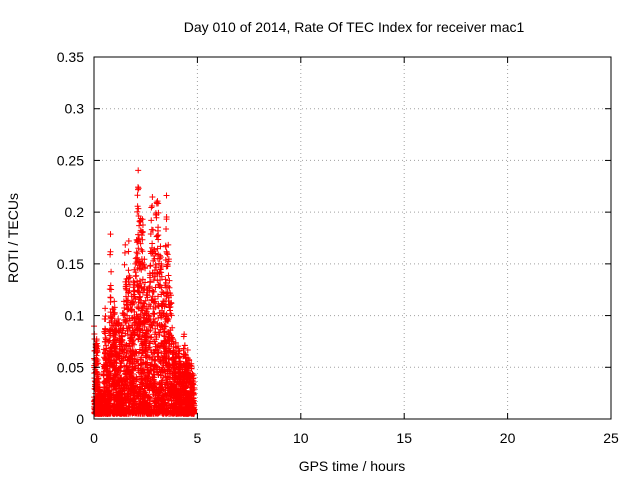  What do you see at coordinates (75, 316) in the screenshot?
I see `y-tick-label: 0.1` at bounding box center [75, 316].